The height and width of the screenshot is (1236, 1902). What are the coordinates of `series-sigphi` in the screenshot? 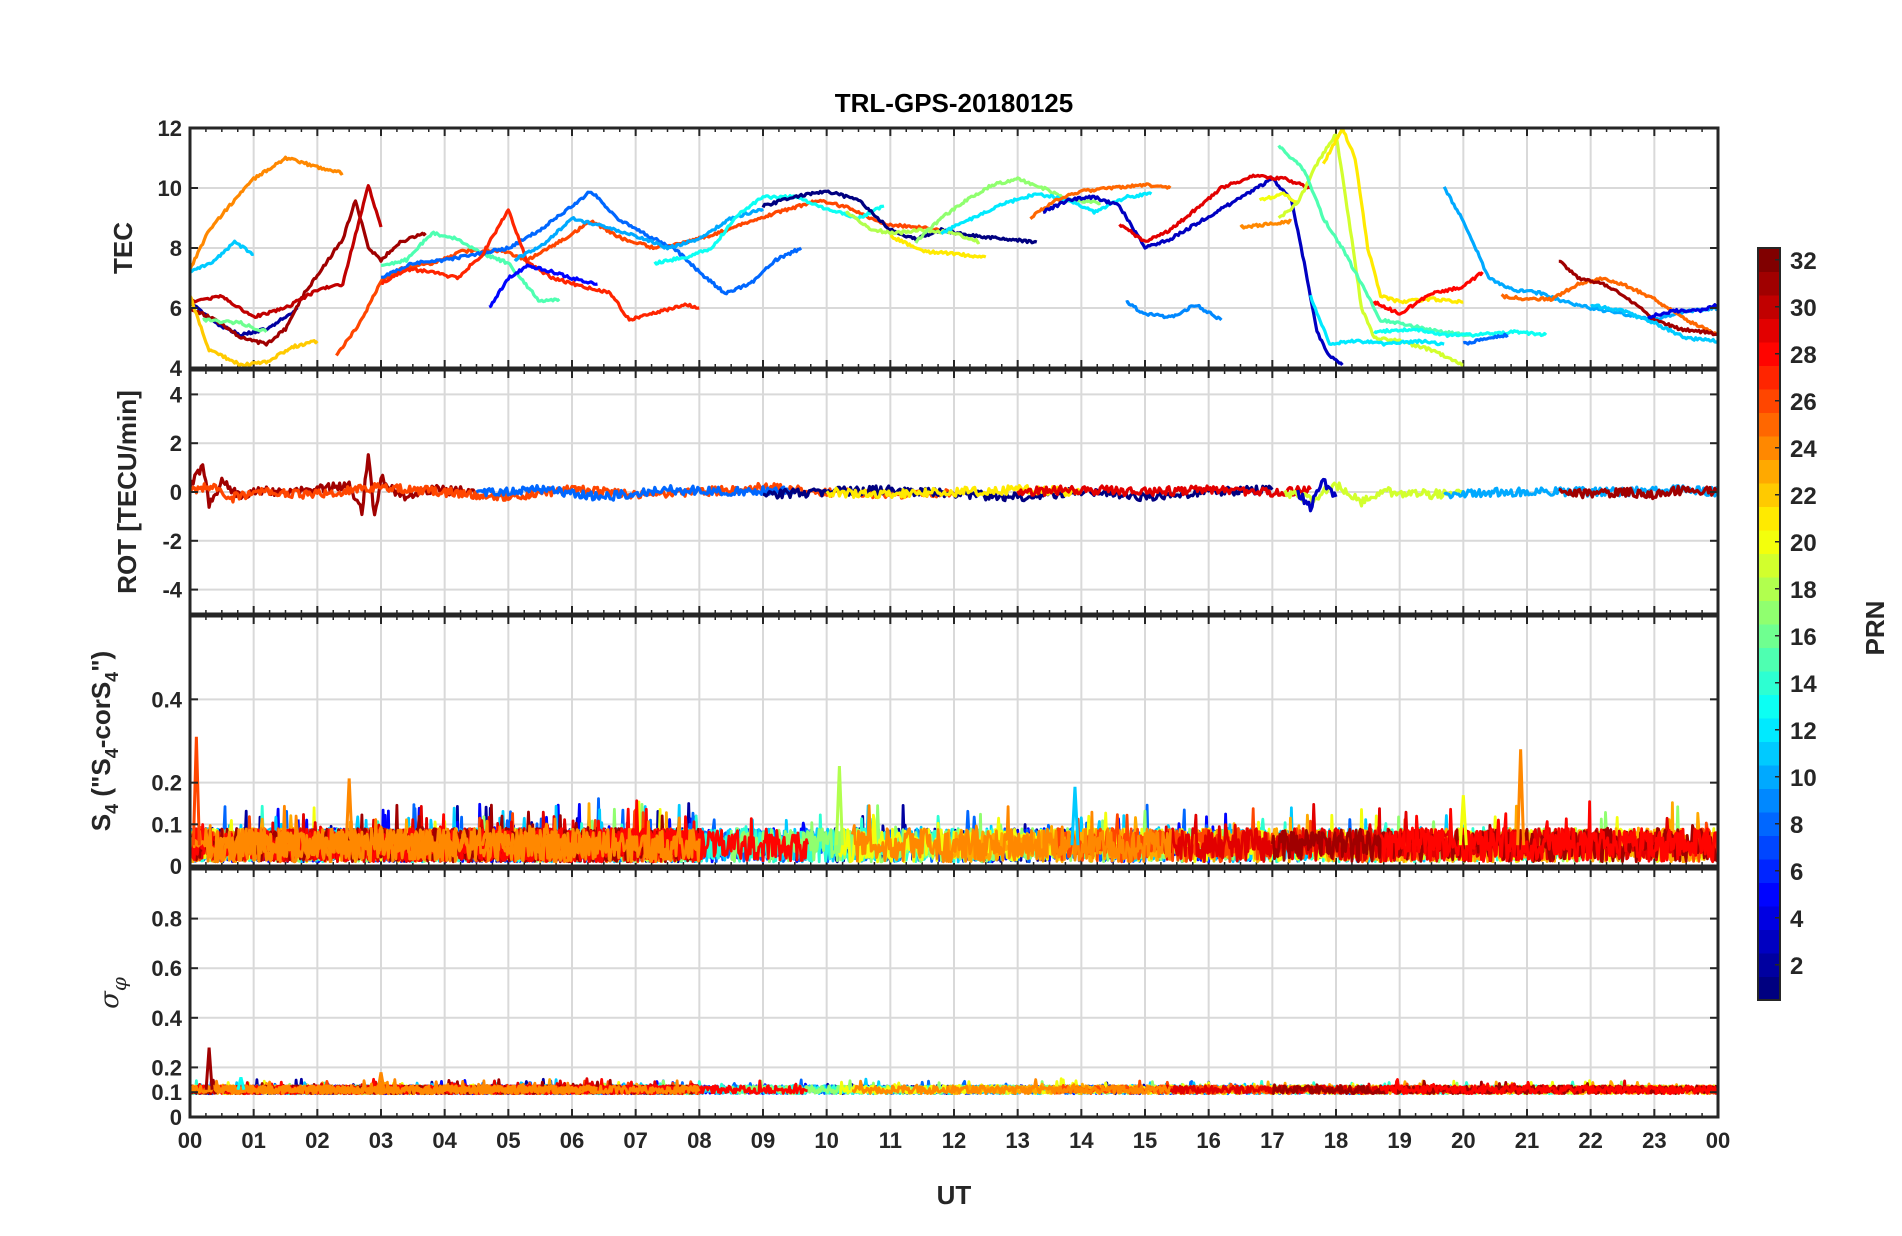 It's located at (954, 1071).